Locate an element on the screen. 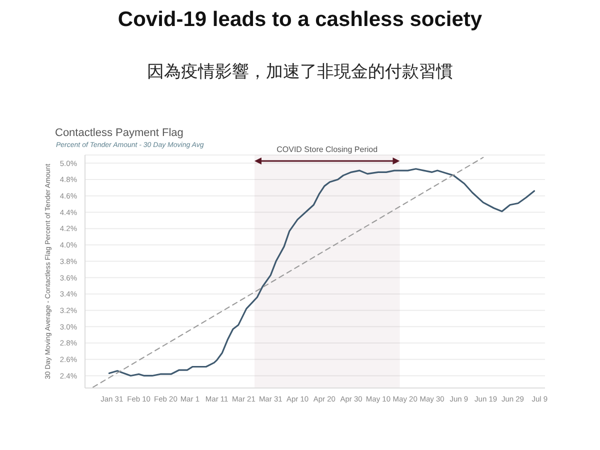  text: Contactless Payment Flag is located at coordinates (119, 133).